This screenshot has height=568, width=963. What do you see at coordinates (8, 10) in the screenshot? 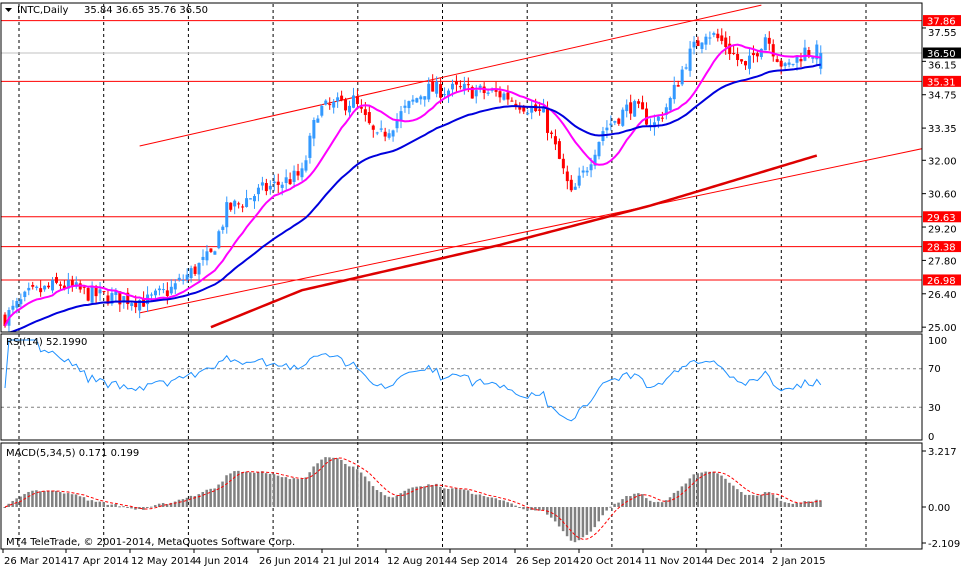
I see `dropdown-triangle-icon` at bounding box center [8, 10].